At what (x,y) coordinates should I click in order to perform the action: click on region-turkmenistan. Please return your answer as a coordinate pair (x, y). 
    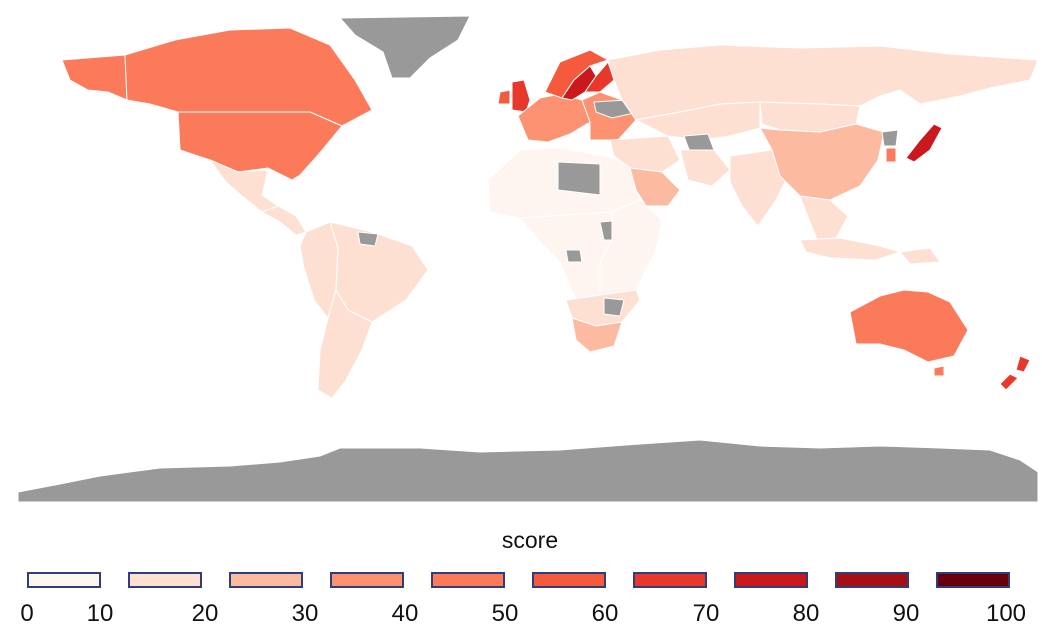
    Looking at the image, I should click on (699, 143).